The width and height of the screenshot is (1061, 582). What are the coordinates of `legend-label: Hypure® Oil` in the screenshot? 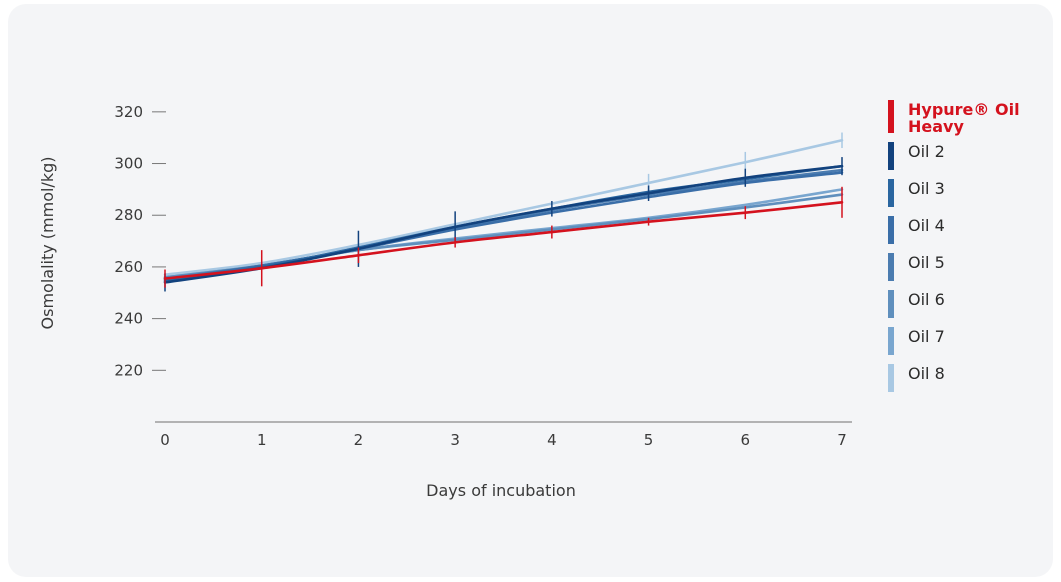 It's located at (964, 109).